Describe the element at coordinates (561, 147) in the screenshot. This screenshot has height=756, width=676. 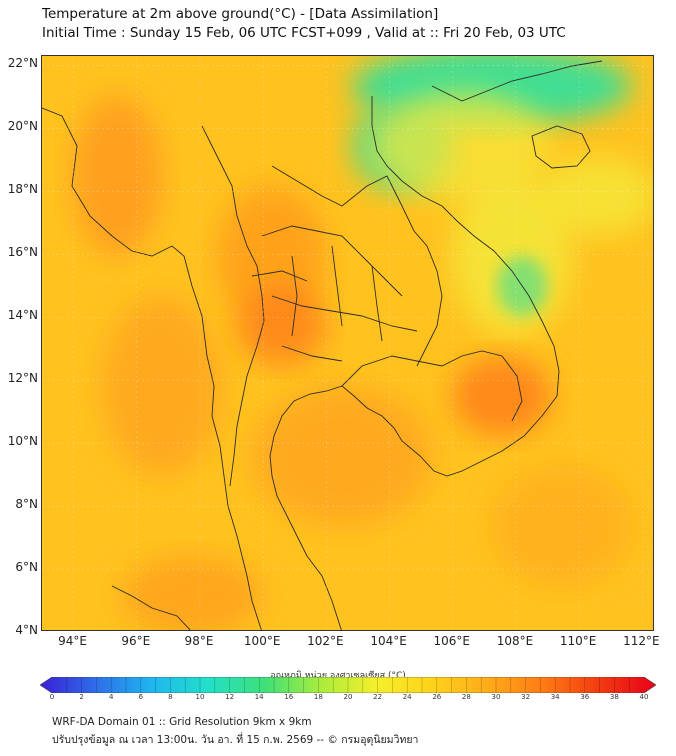
I see `island-hainan` at that location.